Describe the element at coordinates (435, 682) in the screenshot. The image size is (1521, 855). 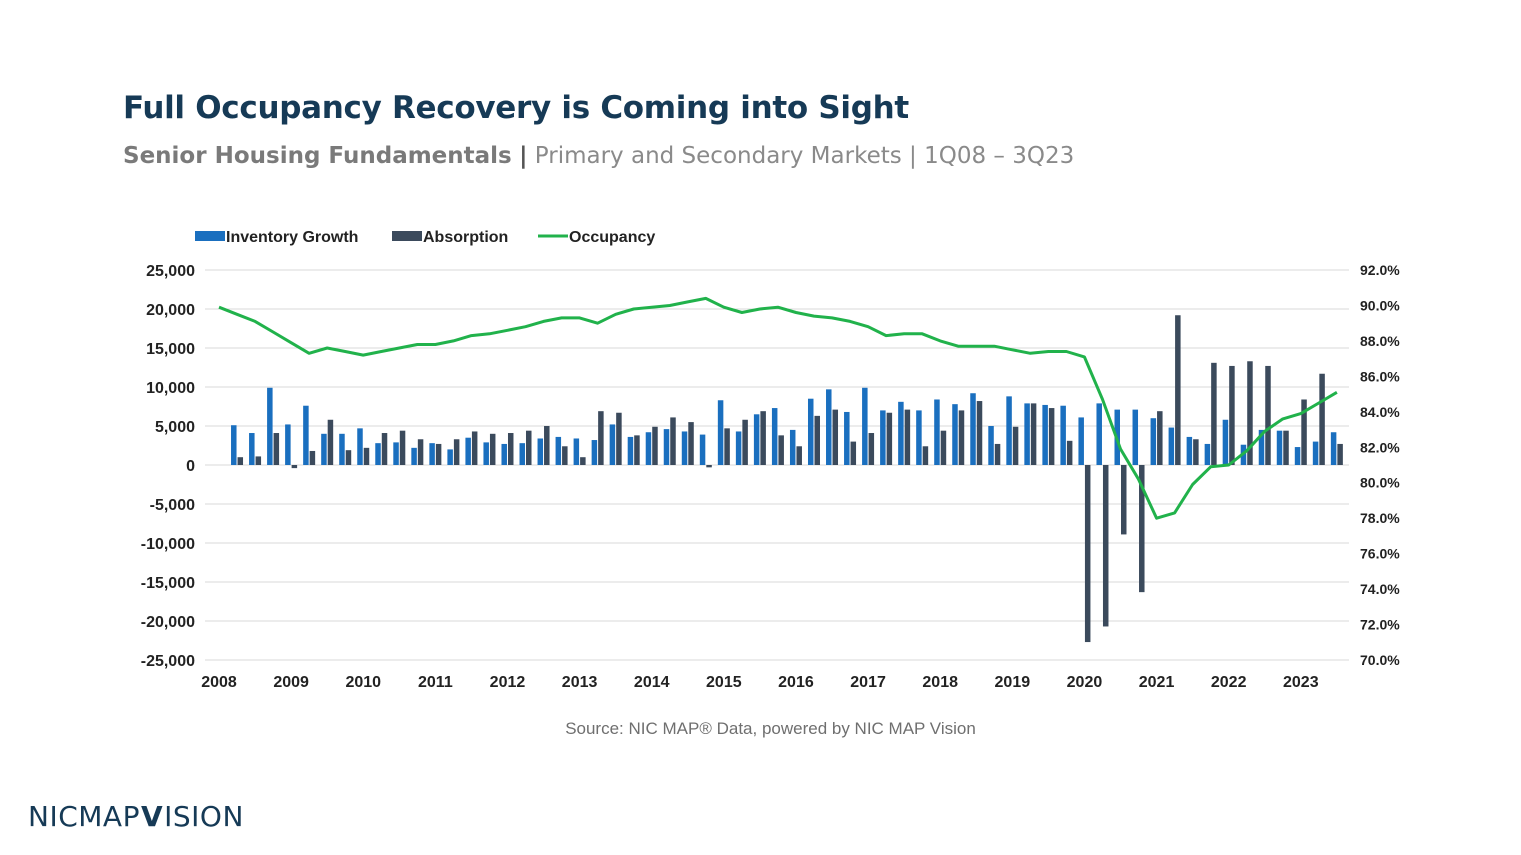
I see `x-tick-label: 2011` at that location.